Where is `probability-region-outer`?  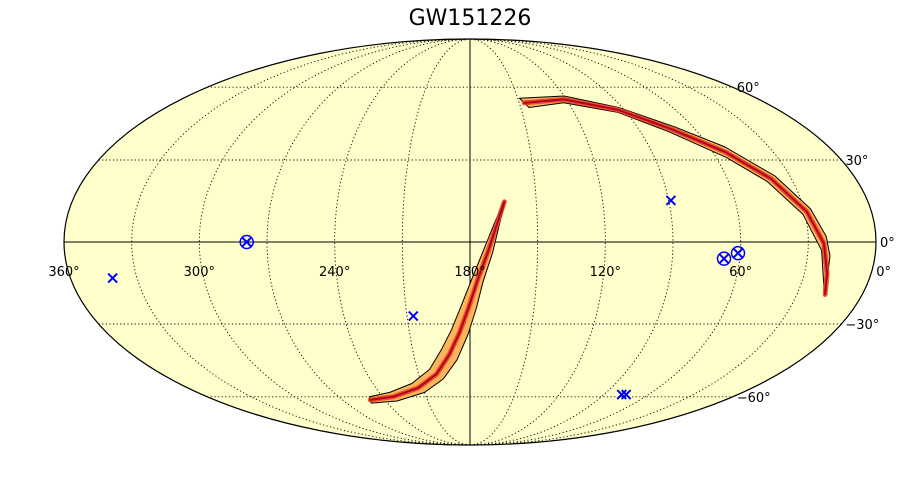
probability-region-outer is located at coordinates (437, 301).